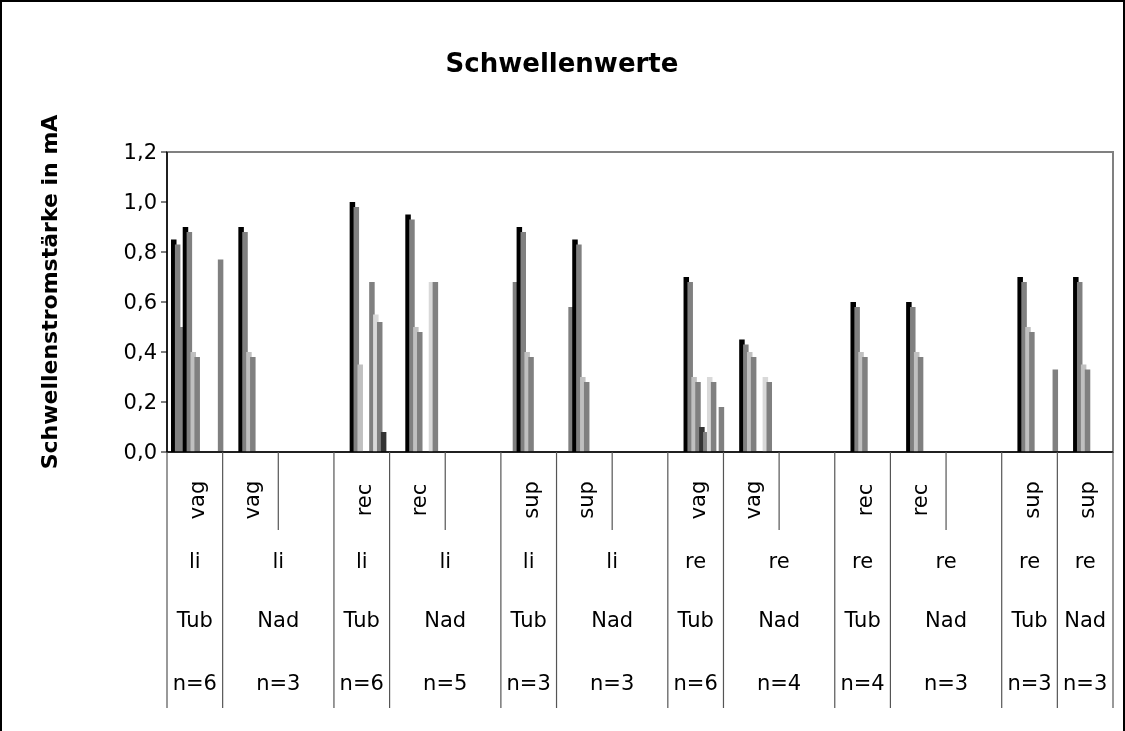 This screenshot has width=1125, height=731. I want to click on category-label: vag re Tub n=6, so click(695, 587).